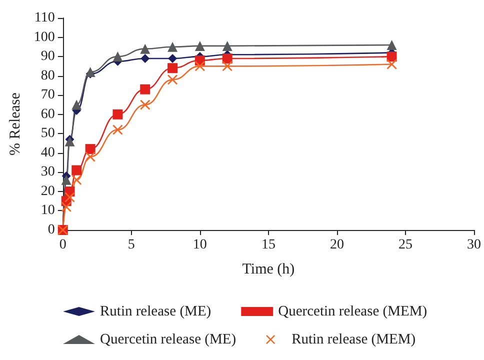  What do you see at coordinates (44, 37) in the screenshot?
I see `y-tick-label: 100` at bounding box center [44, 37].